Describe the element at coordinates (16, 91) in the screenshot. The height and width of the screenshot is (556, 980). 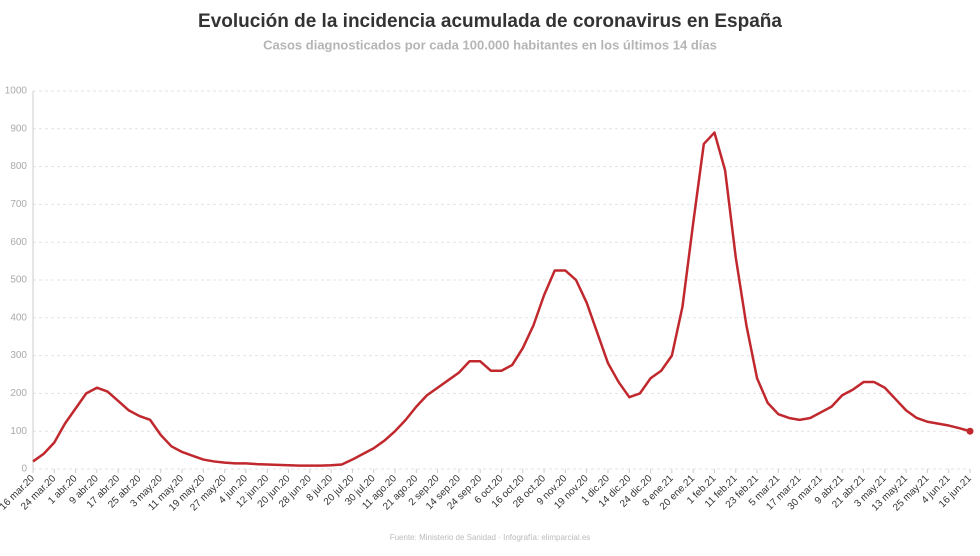
I see `y-tick-label: 1000` at that location.